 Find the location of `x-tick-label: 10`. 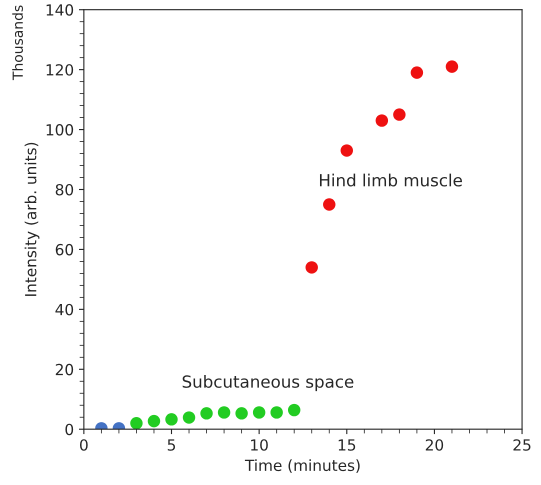

x-tick-label: 10 is located at coordinates (259, 445).